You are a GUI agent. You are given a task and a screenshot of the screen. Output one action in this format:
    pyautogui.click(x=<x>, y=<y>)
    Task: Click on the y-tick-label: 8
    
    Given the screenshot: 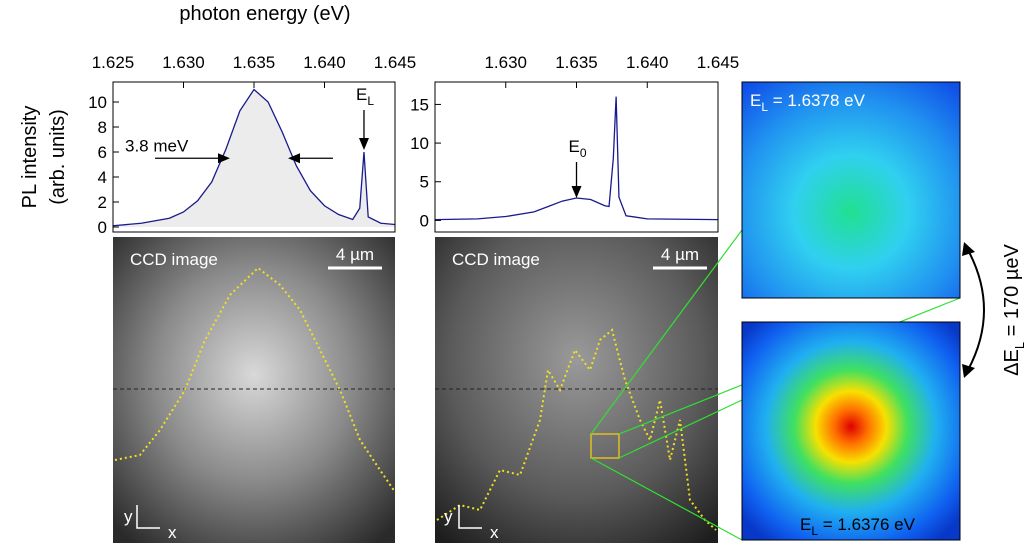 What is the action you would take?
    pyautogui.click(x=102, y=127)
    